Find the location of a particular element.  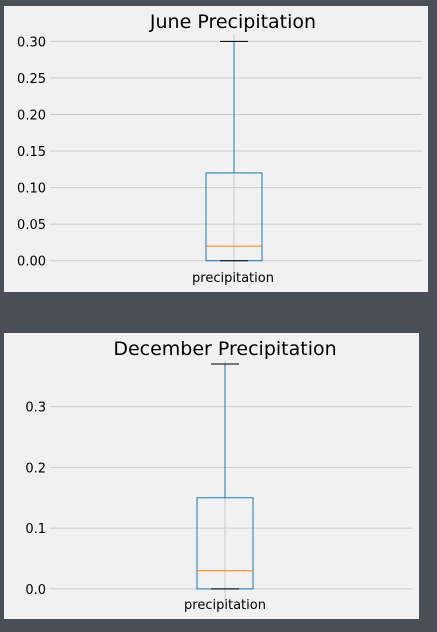

y-tick-label: 0.25 is located at coordinates (31, 79).